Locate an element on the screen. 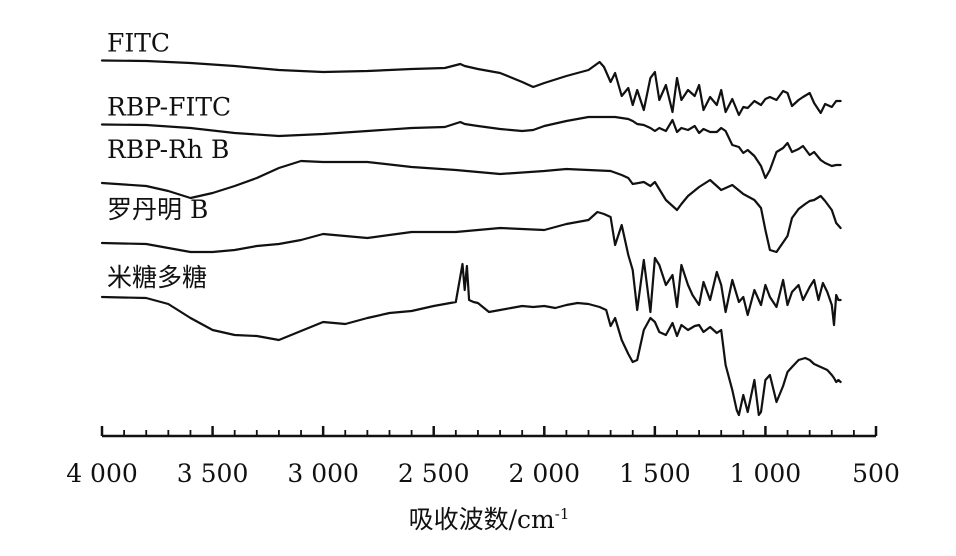  series-3-label: 罗丹明 B is located at coordinates (157, 209).